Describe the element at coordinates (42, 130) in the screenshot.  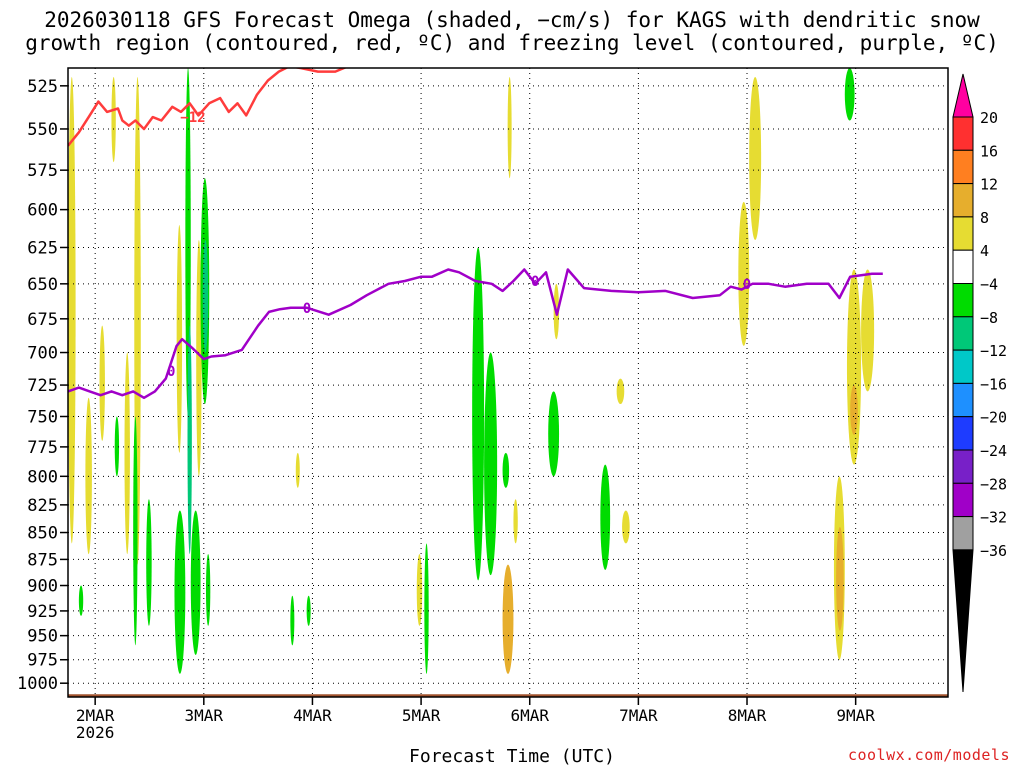
I see `y-tick-label-1: 550` at that location.